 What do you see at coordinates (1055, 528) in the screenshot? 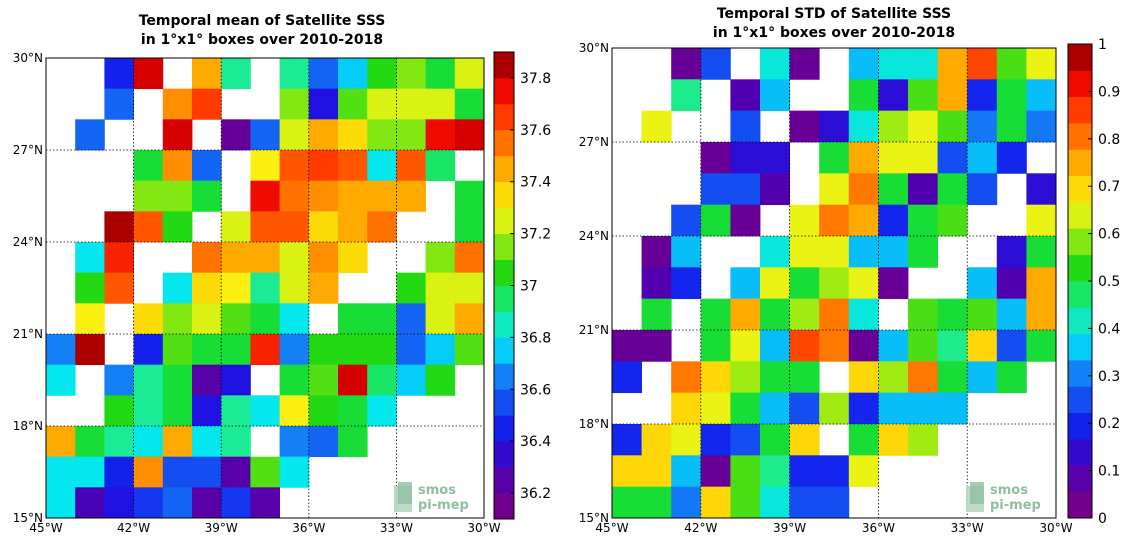
I see `x-tick-label: 30°W` at bounding box center [1055, 528].